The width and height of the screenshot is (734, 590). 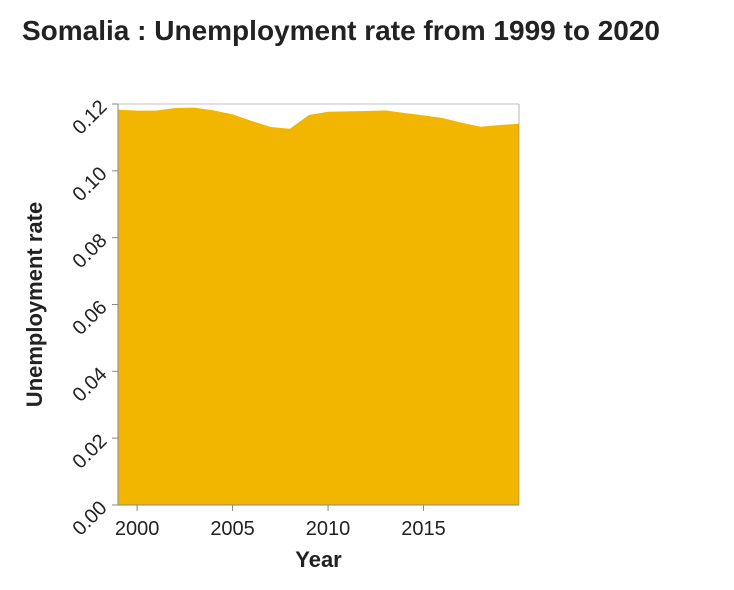 What do you see at coordinates (423, 529) in the screenshot?
I see `x-tick-label: 2015` at bounding box center [423, 529].